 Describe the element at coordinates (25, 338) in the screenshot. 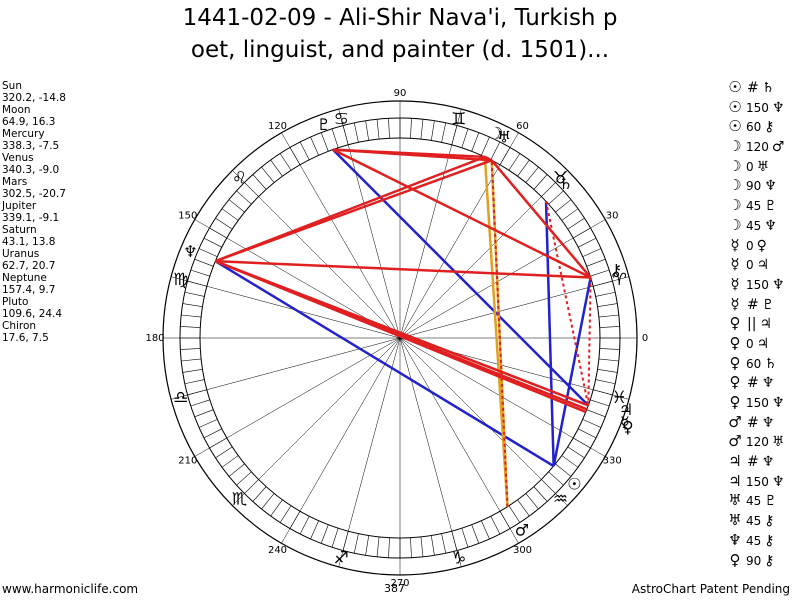

I see `planet-position-chiron: 17.6, 7.5` at that location.